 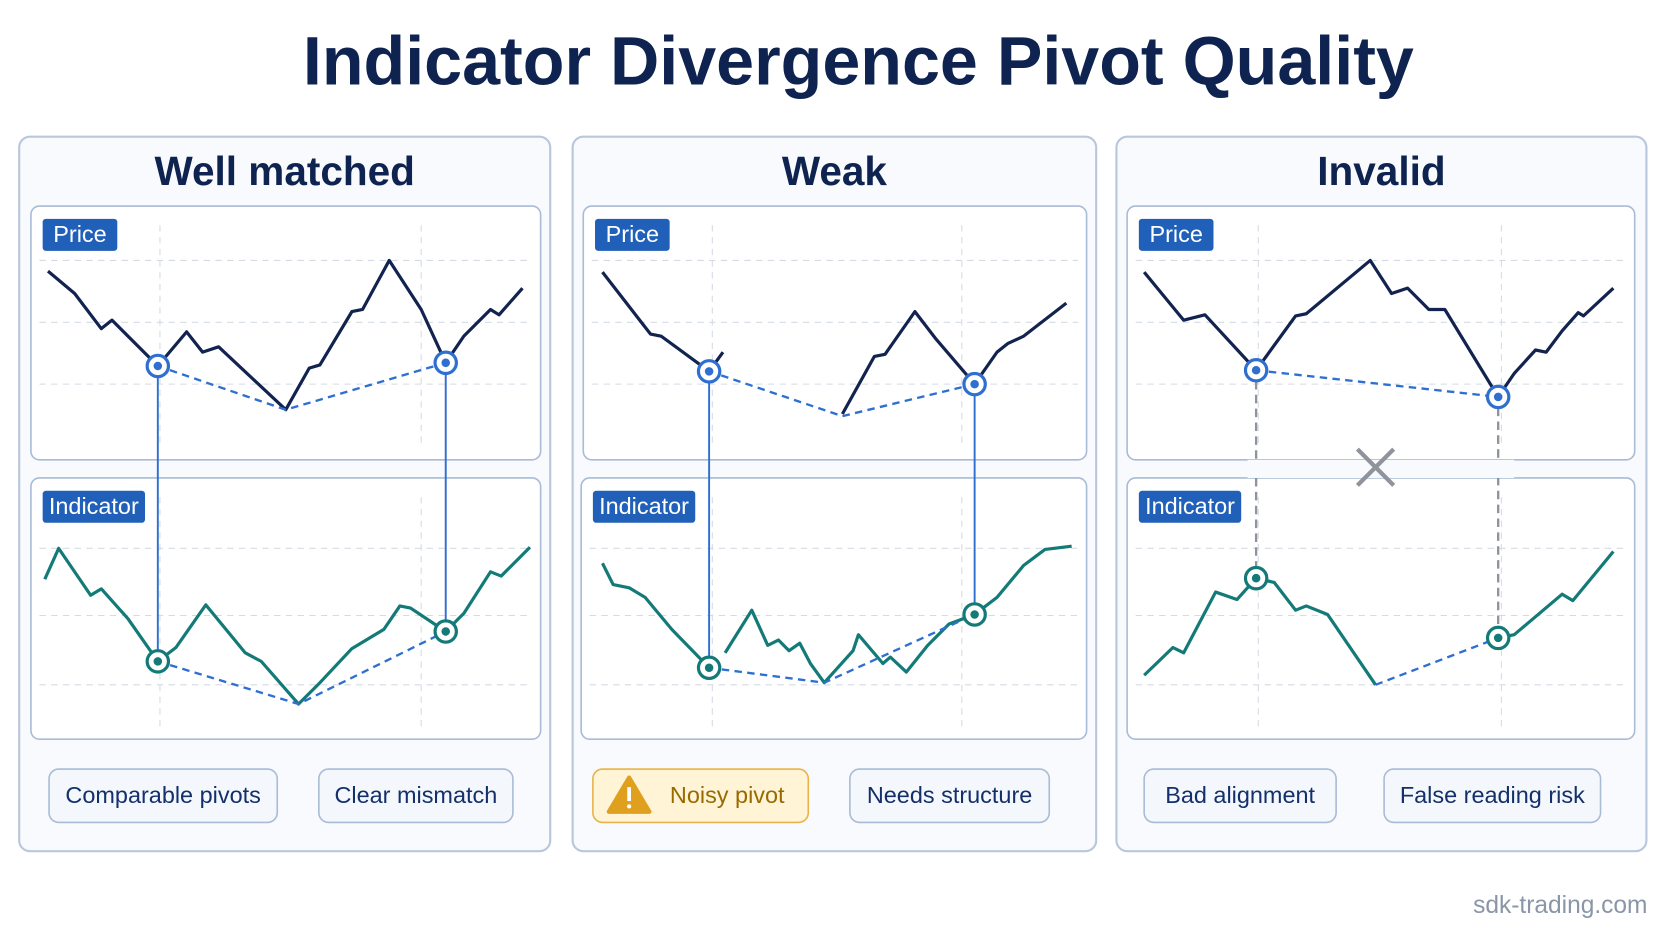 I want to click on tag-label: Needs structure, so click(x=949, y=795).